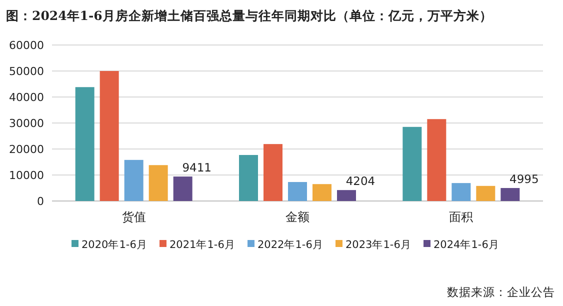 This screenshot has height=306, width=563. What do you see at coordinates (203, 245) in the screenshot?
I see `legend-label: 2021年1-6月` at bounding box center [203, 245].